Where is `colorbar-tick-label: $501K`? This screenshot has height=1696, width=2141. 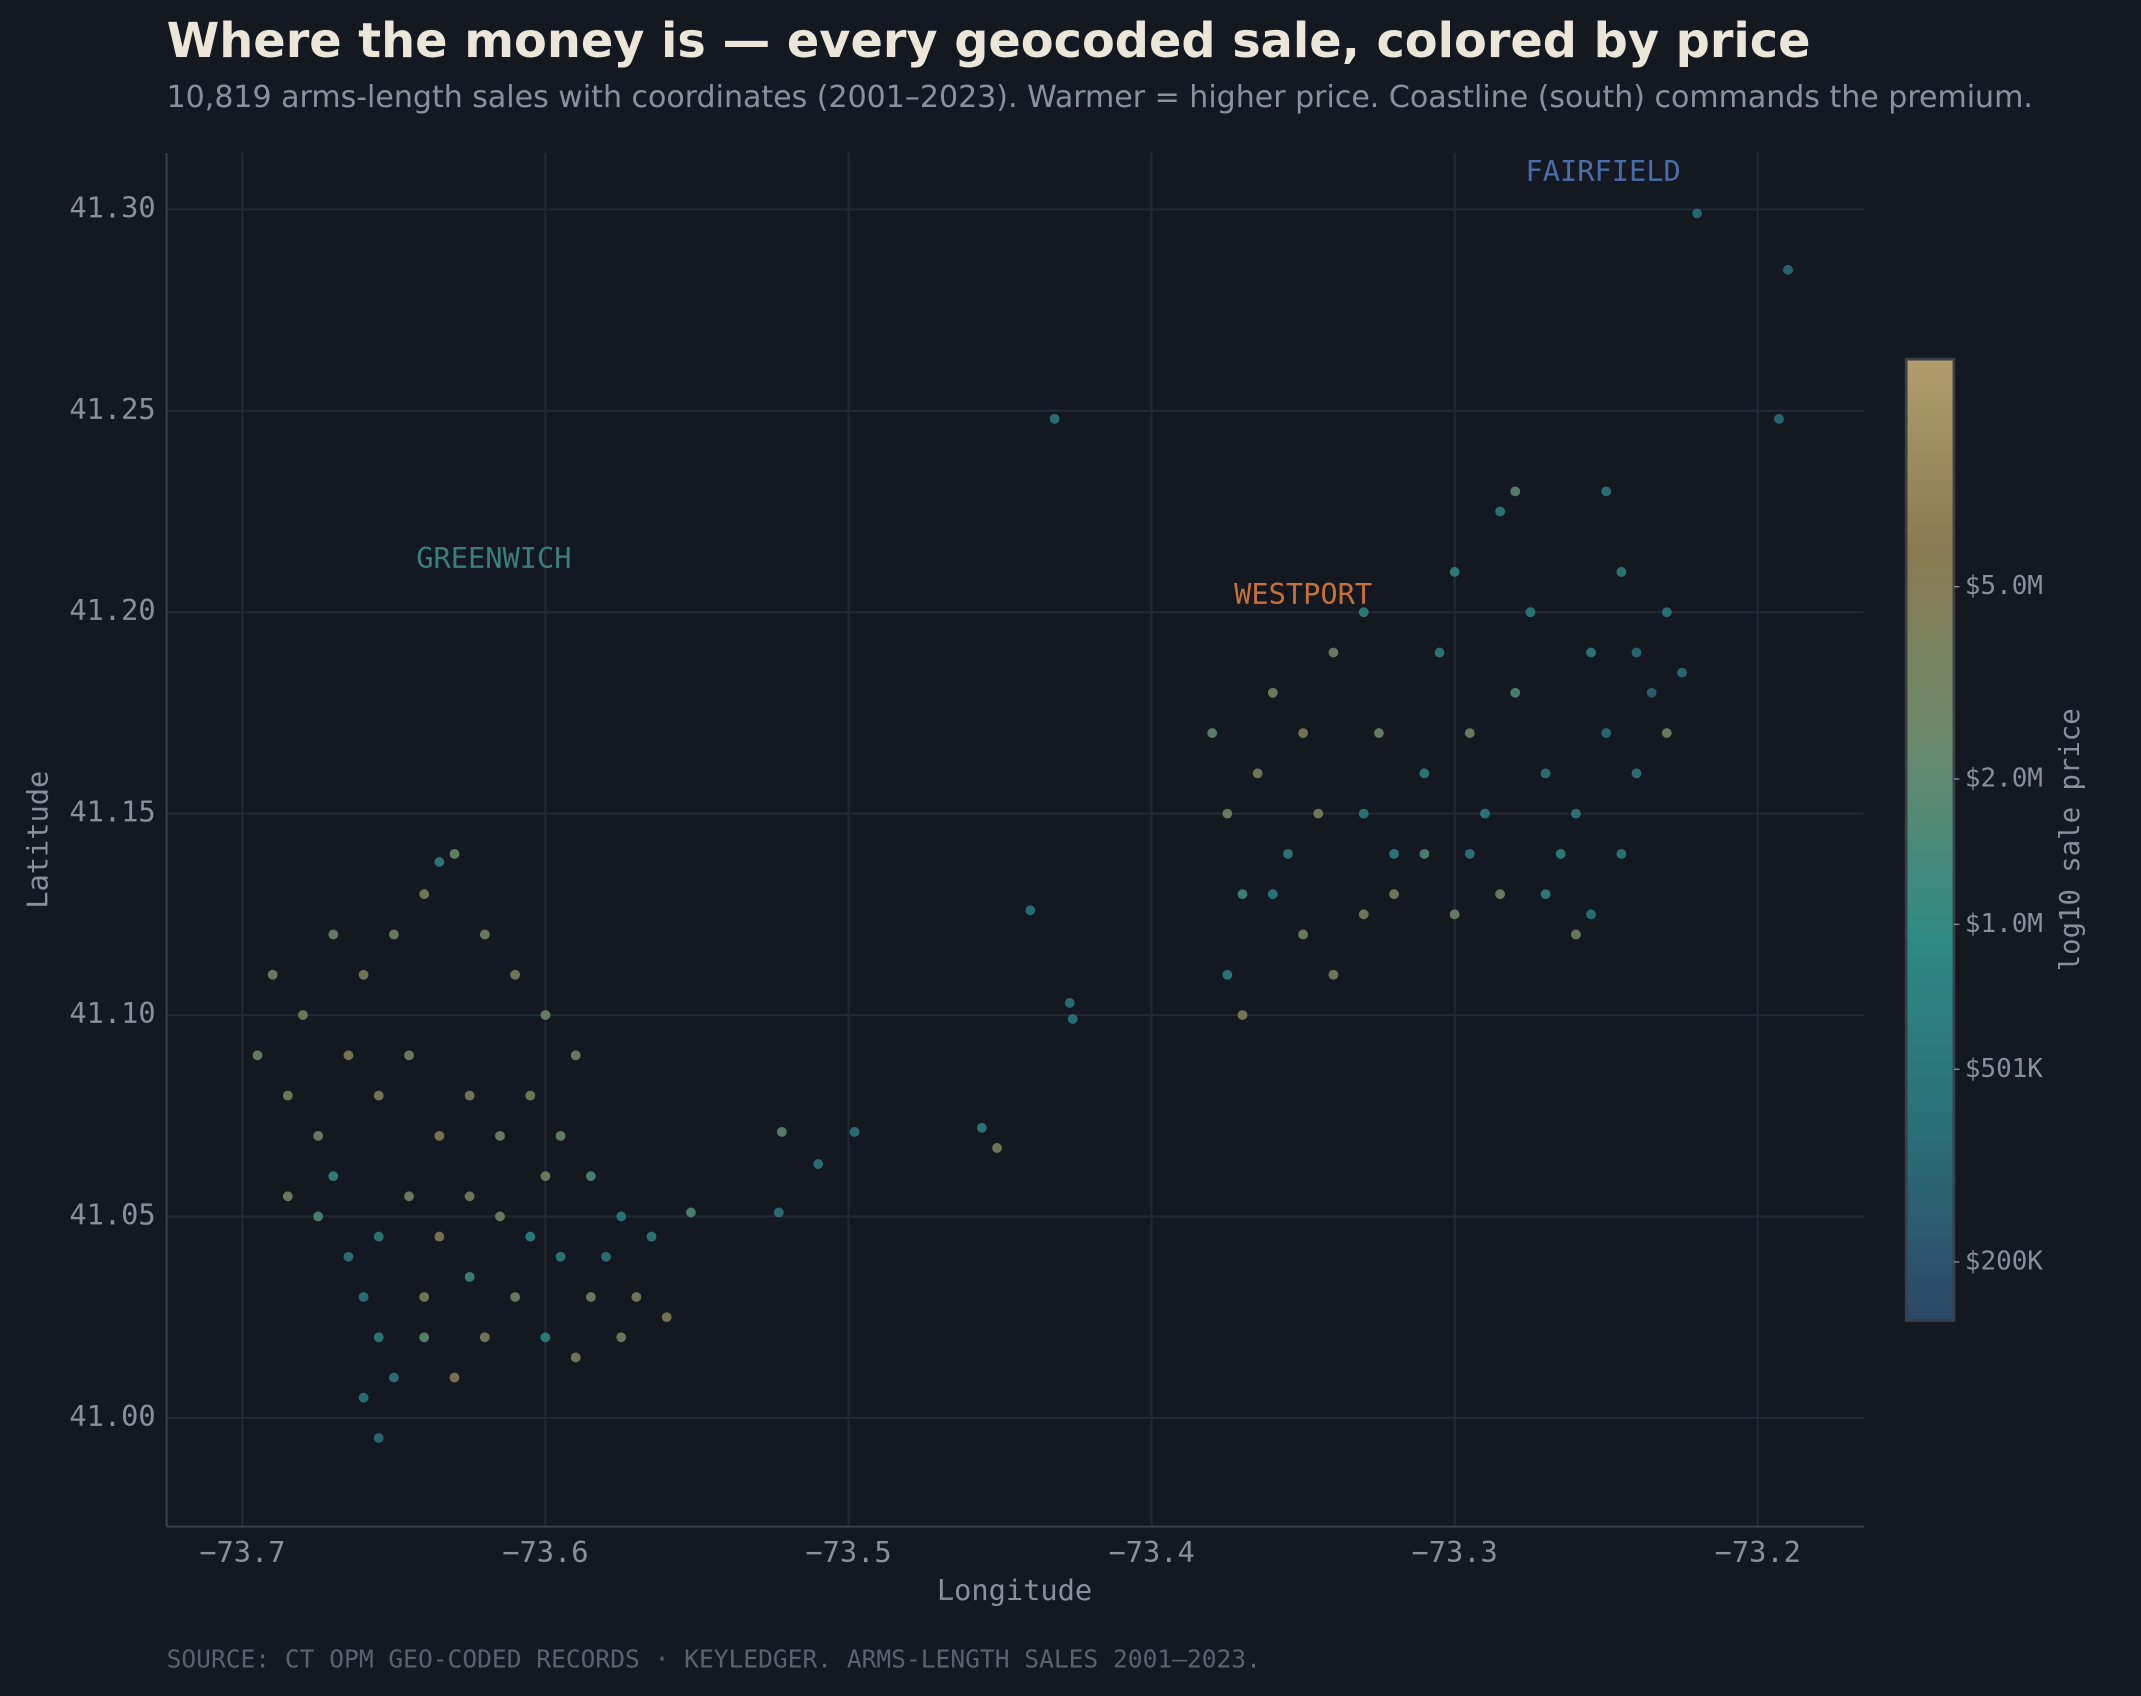
colorbar-tick-label: $501K is located at coordinates (2004, 1069).